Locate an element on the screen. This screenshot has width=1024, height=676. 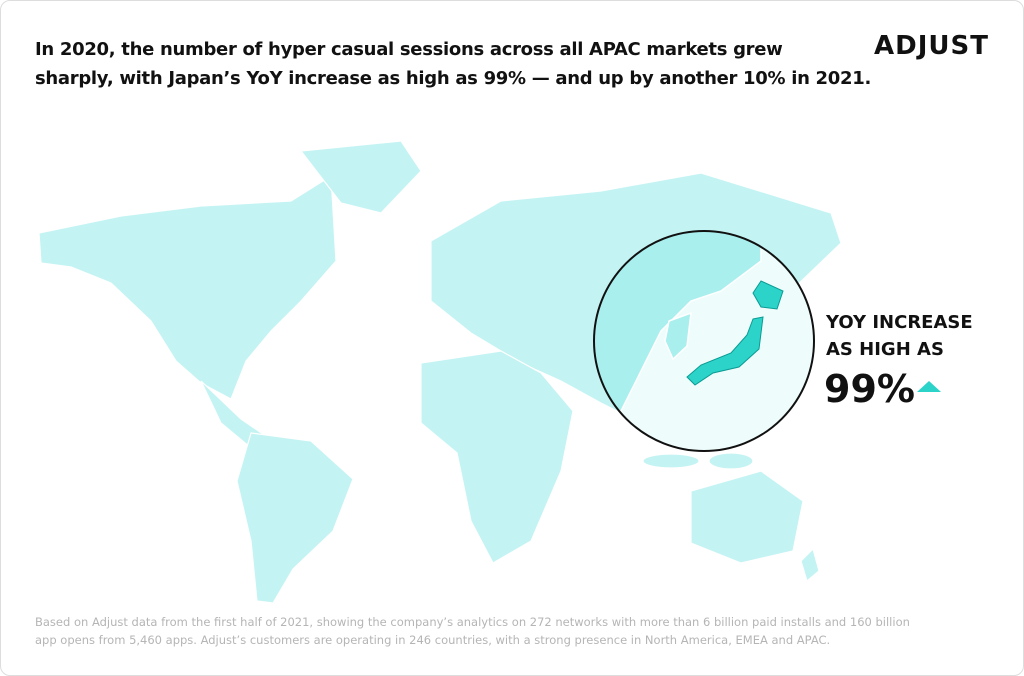
callout-label: YOY INCREASE AS HIGH AS is located at coordinates (899, 336).